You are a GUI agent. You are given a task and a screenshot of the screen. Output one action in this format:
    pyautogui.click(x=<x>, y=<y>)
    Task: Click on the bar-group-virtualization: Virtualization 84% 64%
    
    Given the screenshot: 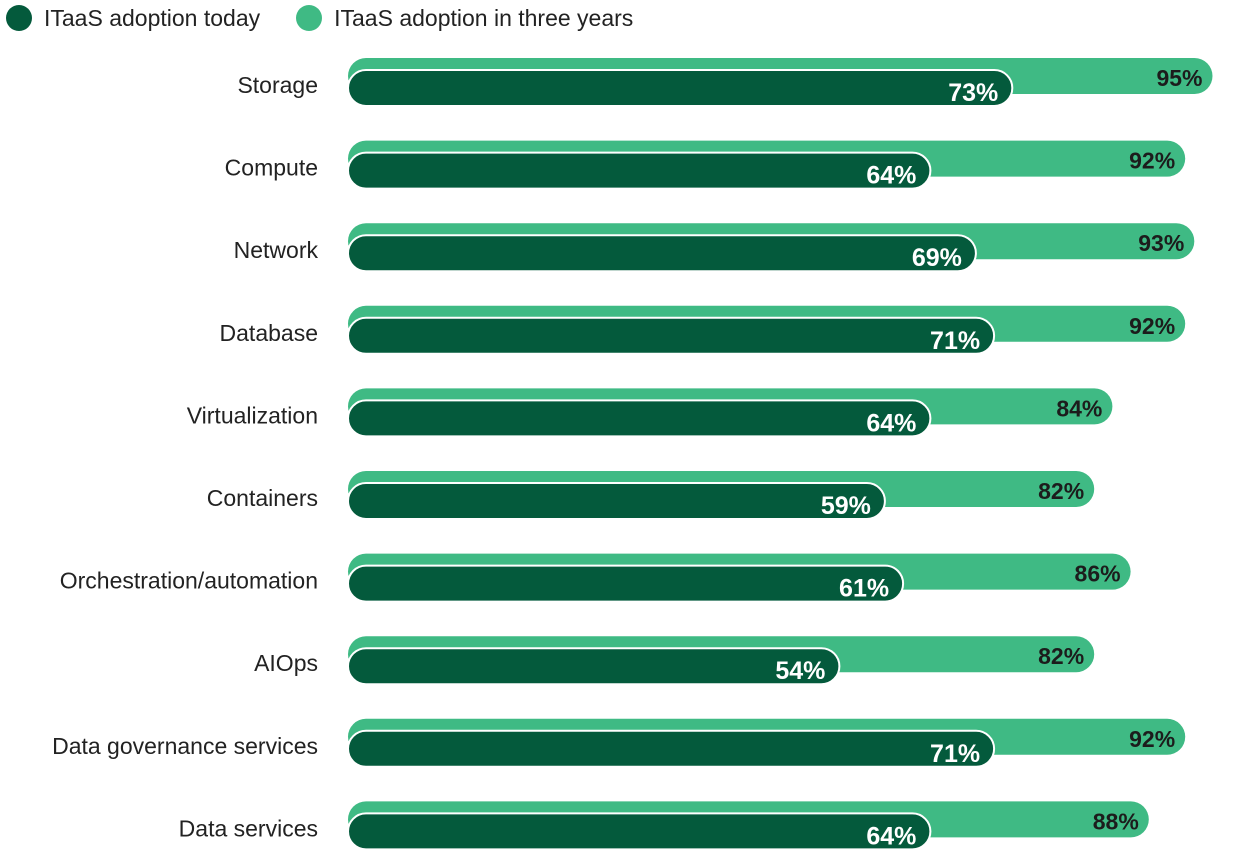 What is the action you would take?
    pyautogui.click(x=650, y=413)
    